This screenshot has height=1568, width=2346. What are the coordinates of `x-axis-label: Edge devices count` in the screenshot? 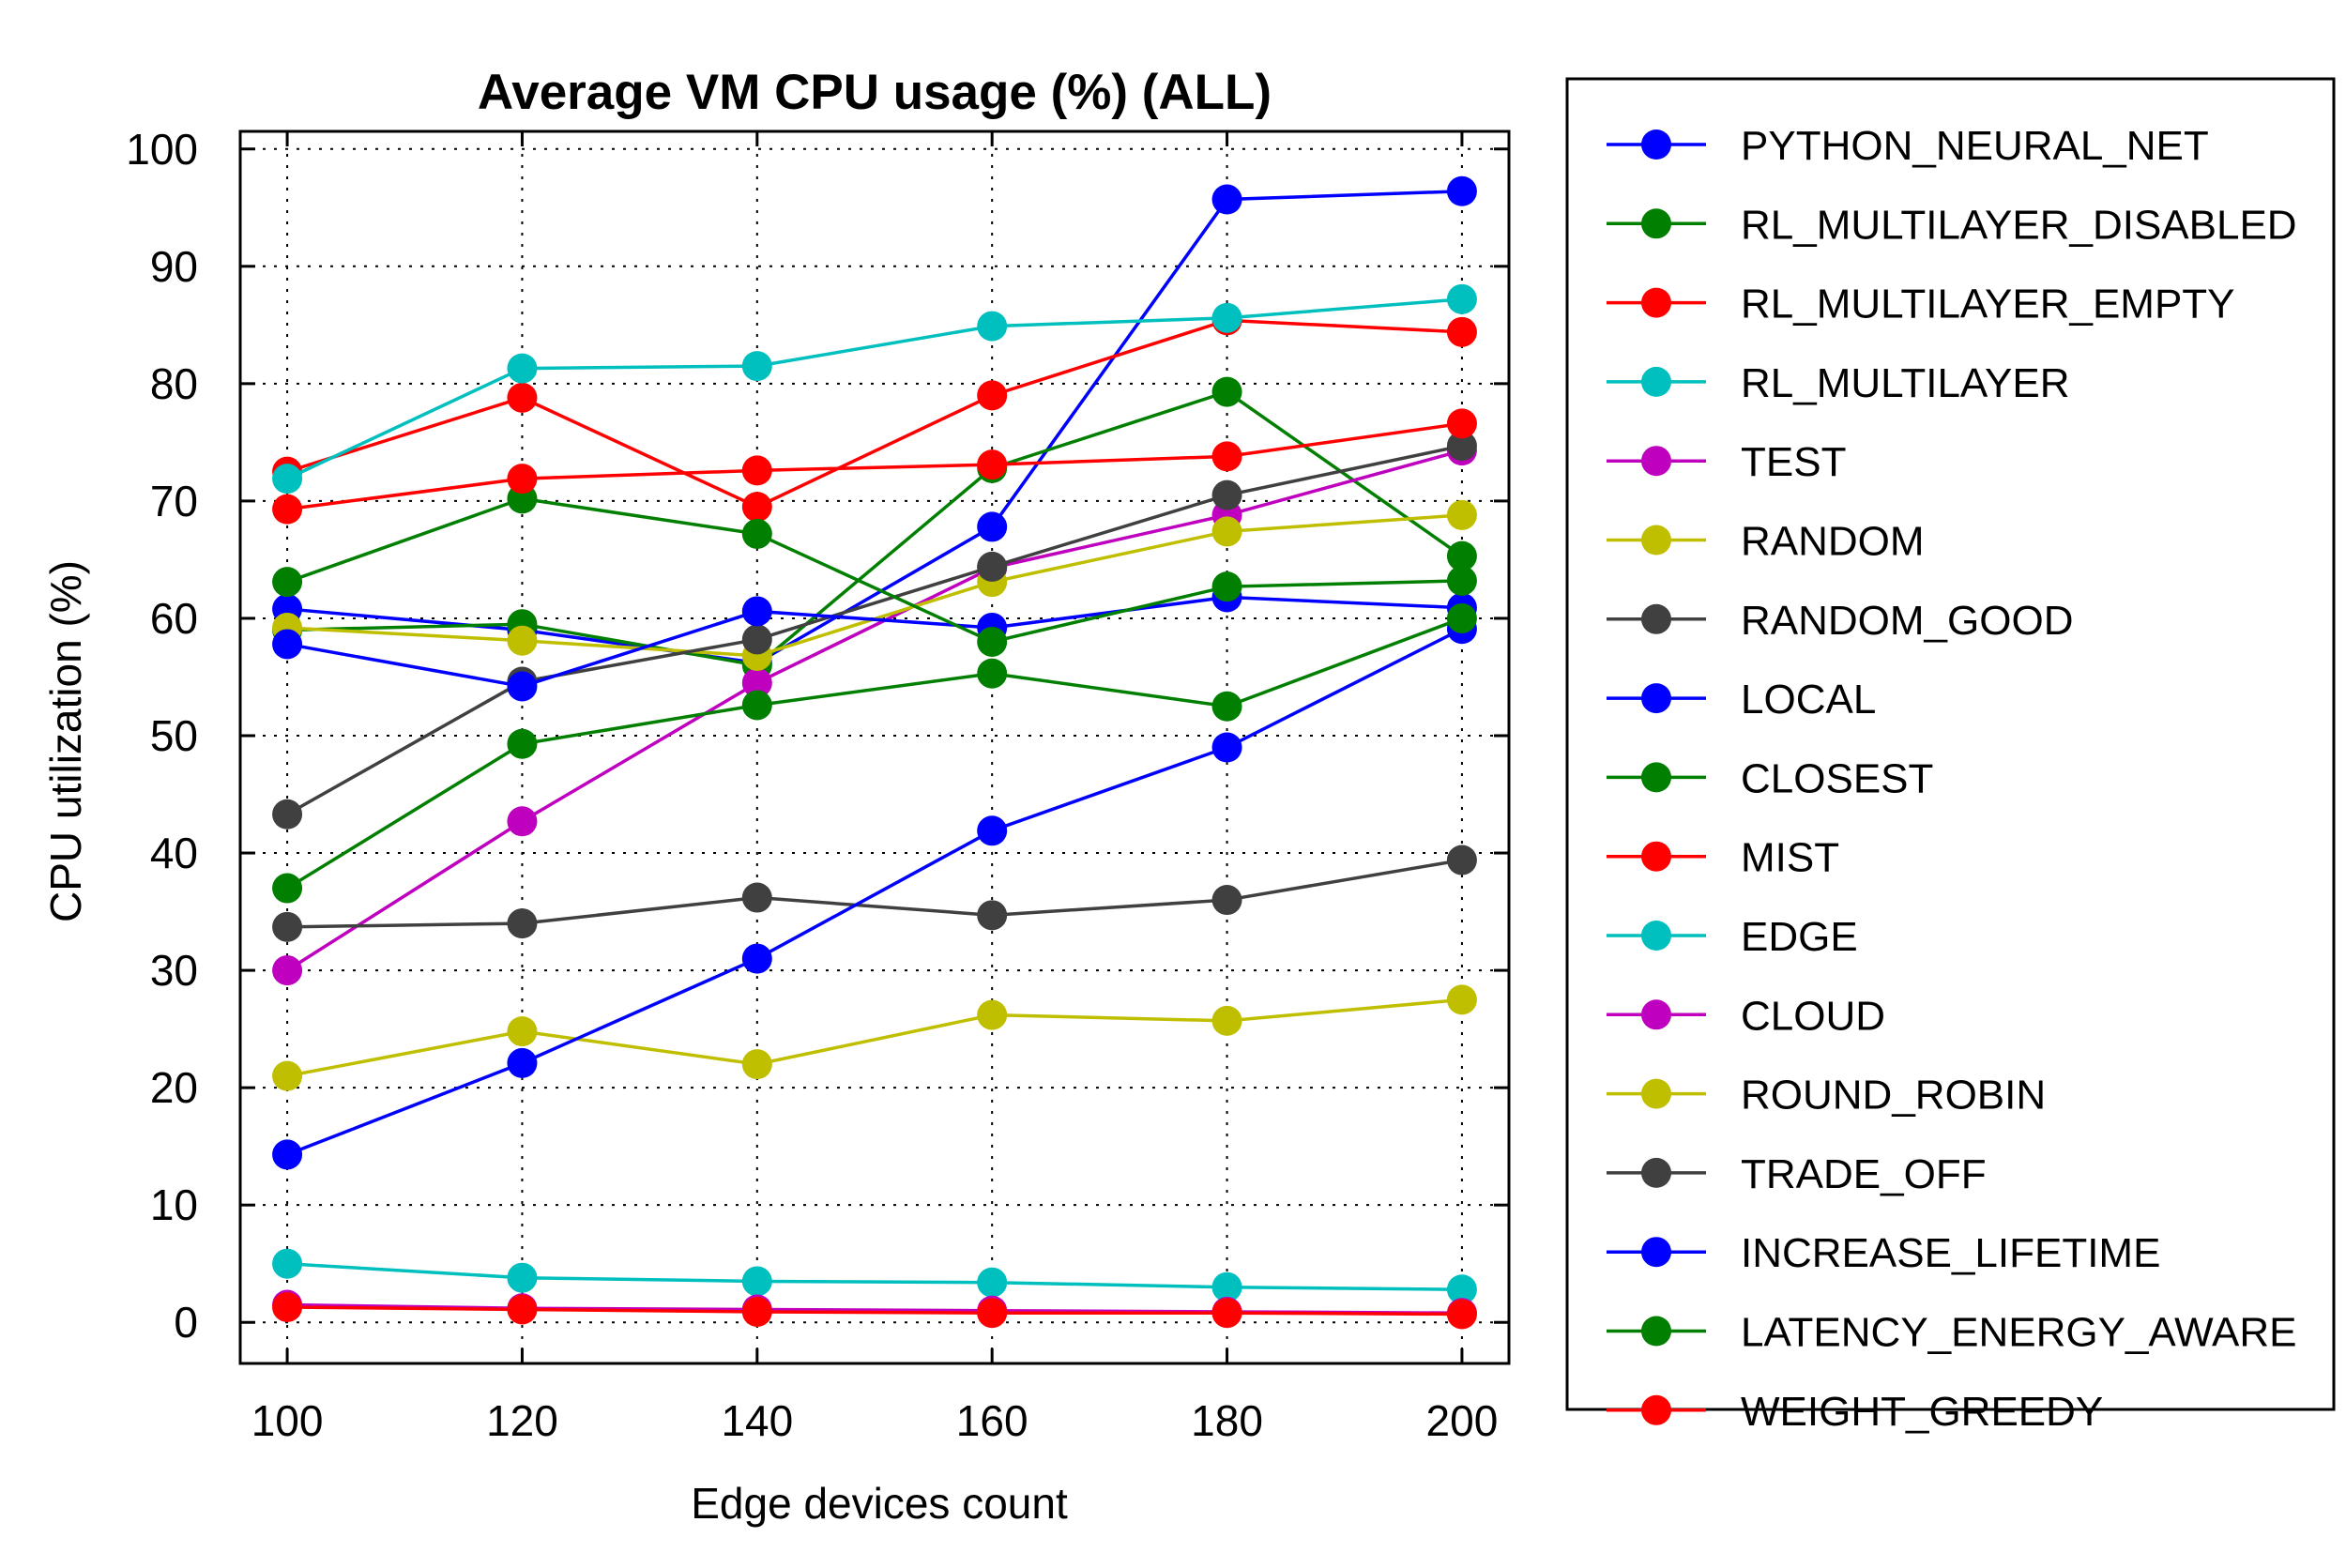 It's located at (879, 1503).